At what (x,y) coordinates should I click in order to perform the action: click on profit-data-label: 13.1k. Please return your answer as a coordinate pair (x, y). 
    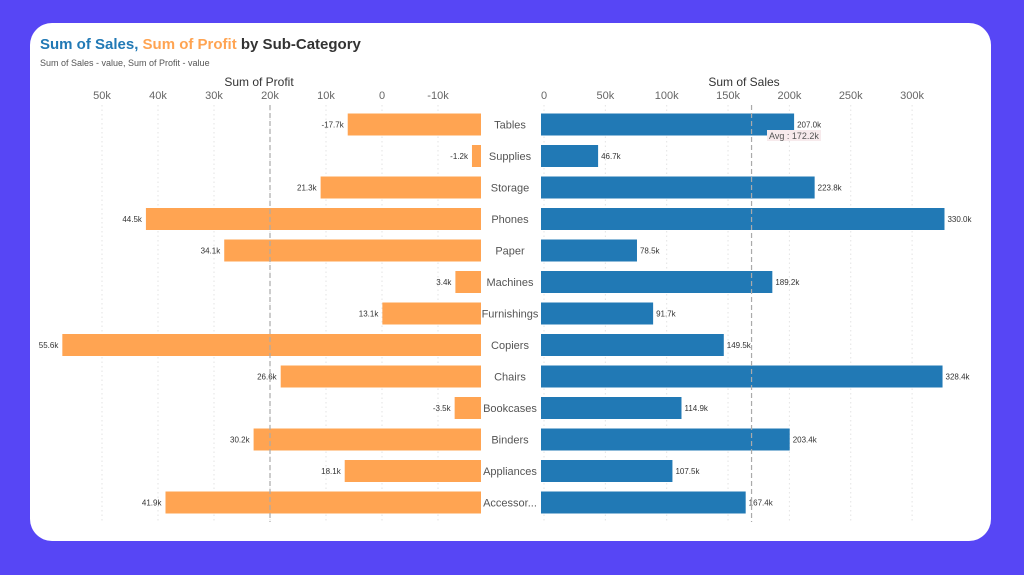
    Looking at the image, I should click on (369, 314).